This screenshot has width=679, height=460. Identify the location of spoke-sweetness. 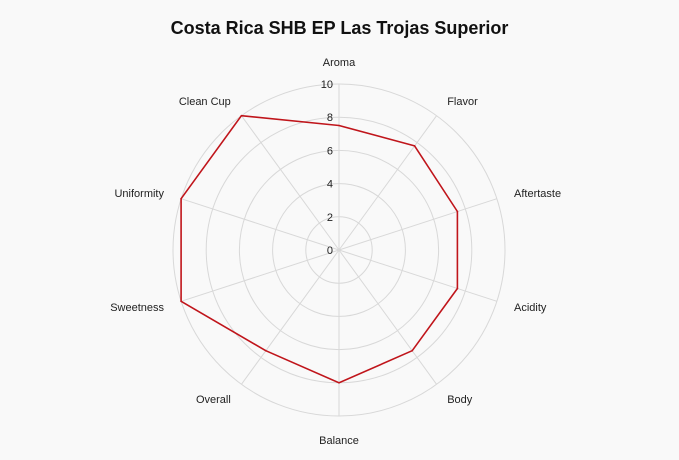
(260, 275).